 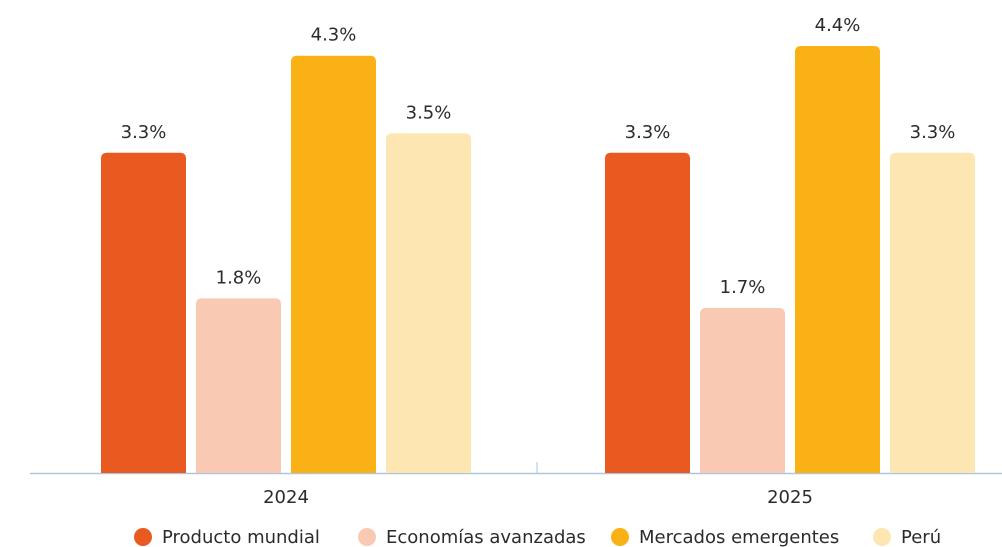 What do you see at coordinates (743, 287) in the screenshot?
I see `value-label: 1.7%` at bounding box center [743, 287].